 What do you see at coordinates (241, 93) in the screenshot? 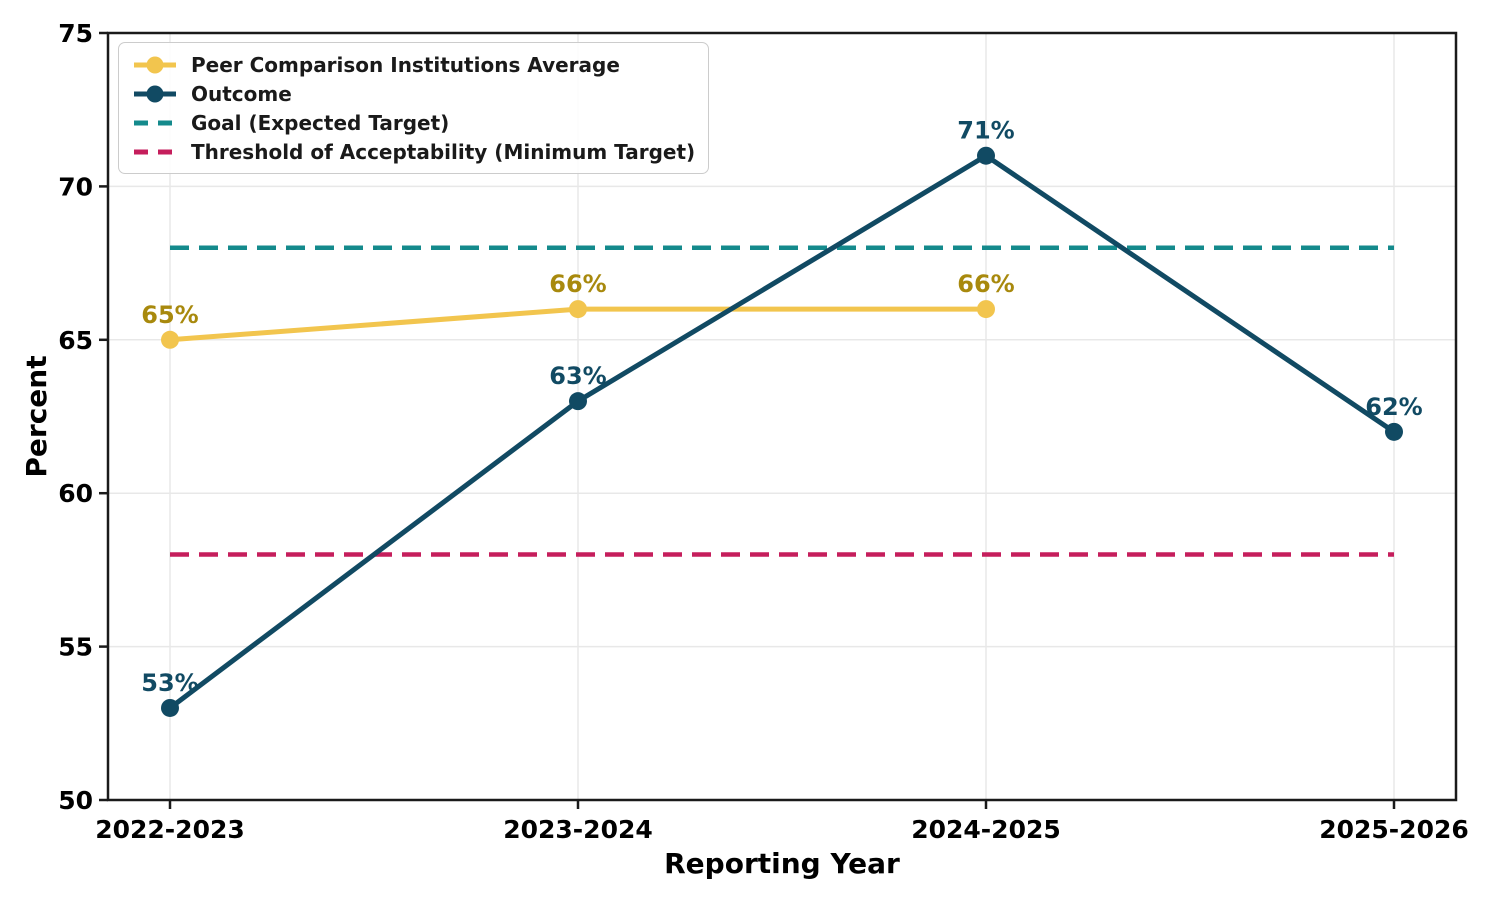
I see `legend-label: Outcome` at bounding box center [241, 93].